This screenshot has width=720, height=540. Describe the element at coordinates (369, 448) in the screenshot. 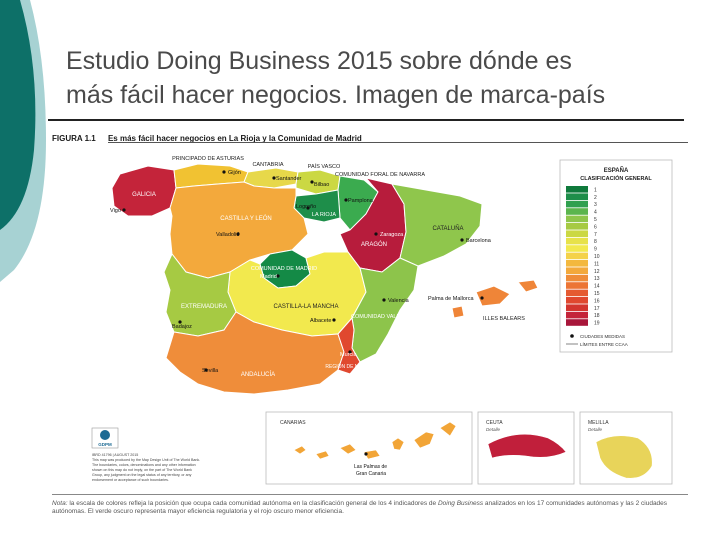

I see `canarias-inset: CANARIAS Las Palmas de Gran Canaria` at that location.